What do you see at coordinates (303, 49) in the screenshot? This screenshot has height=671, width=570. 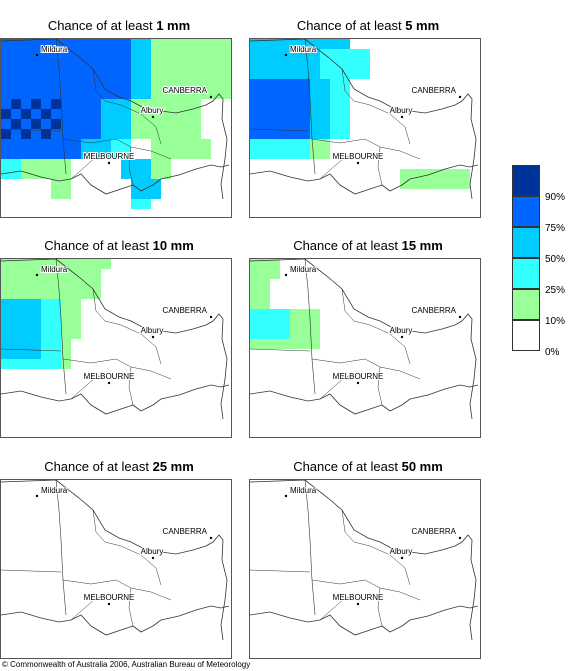 I see `town-label-mildura: Mildura` at bounding box center [303, 49].